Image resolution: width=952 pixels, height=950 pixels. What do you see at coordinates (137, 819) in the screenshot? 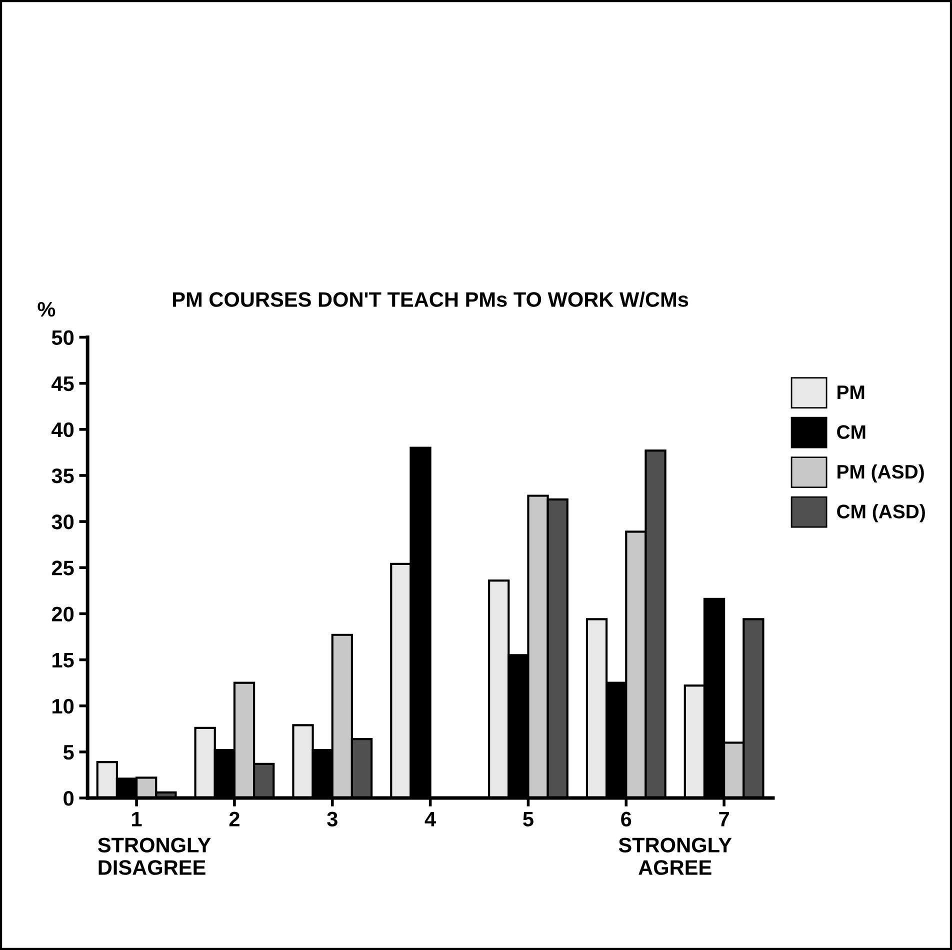
I see `x-tick-label: 1` at bounding box center [137, 819].